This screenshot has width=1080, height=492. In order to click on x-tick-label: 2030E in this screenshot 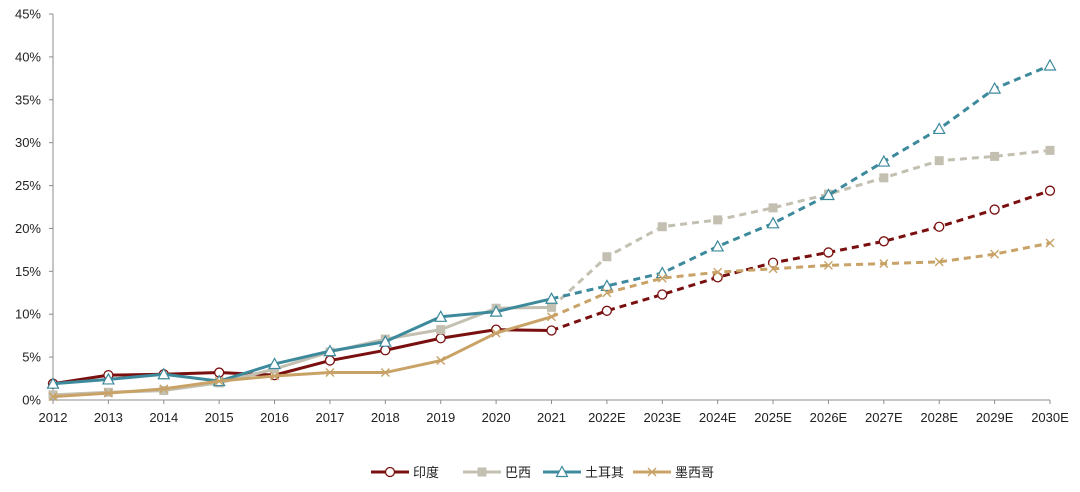, I will do `click(1050, 417)`.